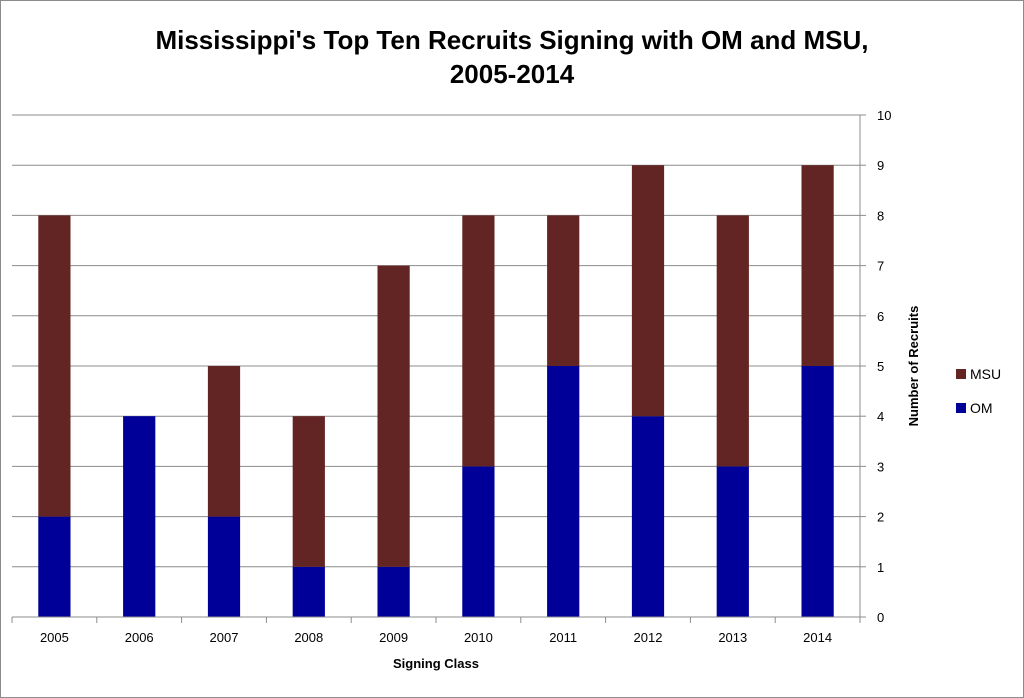  Describe the element at coordinates (478, 637) in the screenshot. I see `x-tick-label: 2010` at that location.